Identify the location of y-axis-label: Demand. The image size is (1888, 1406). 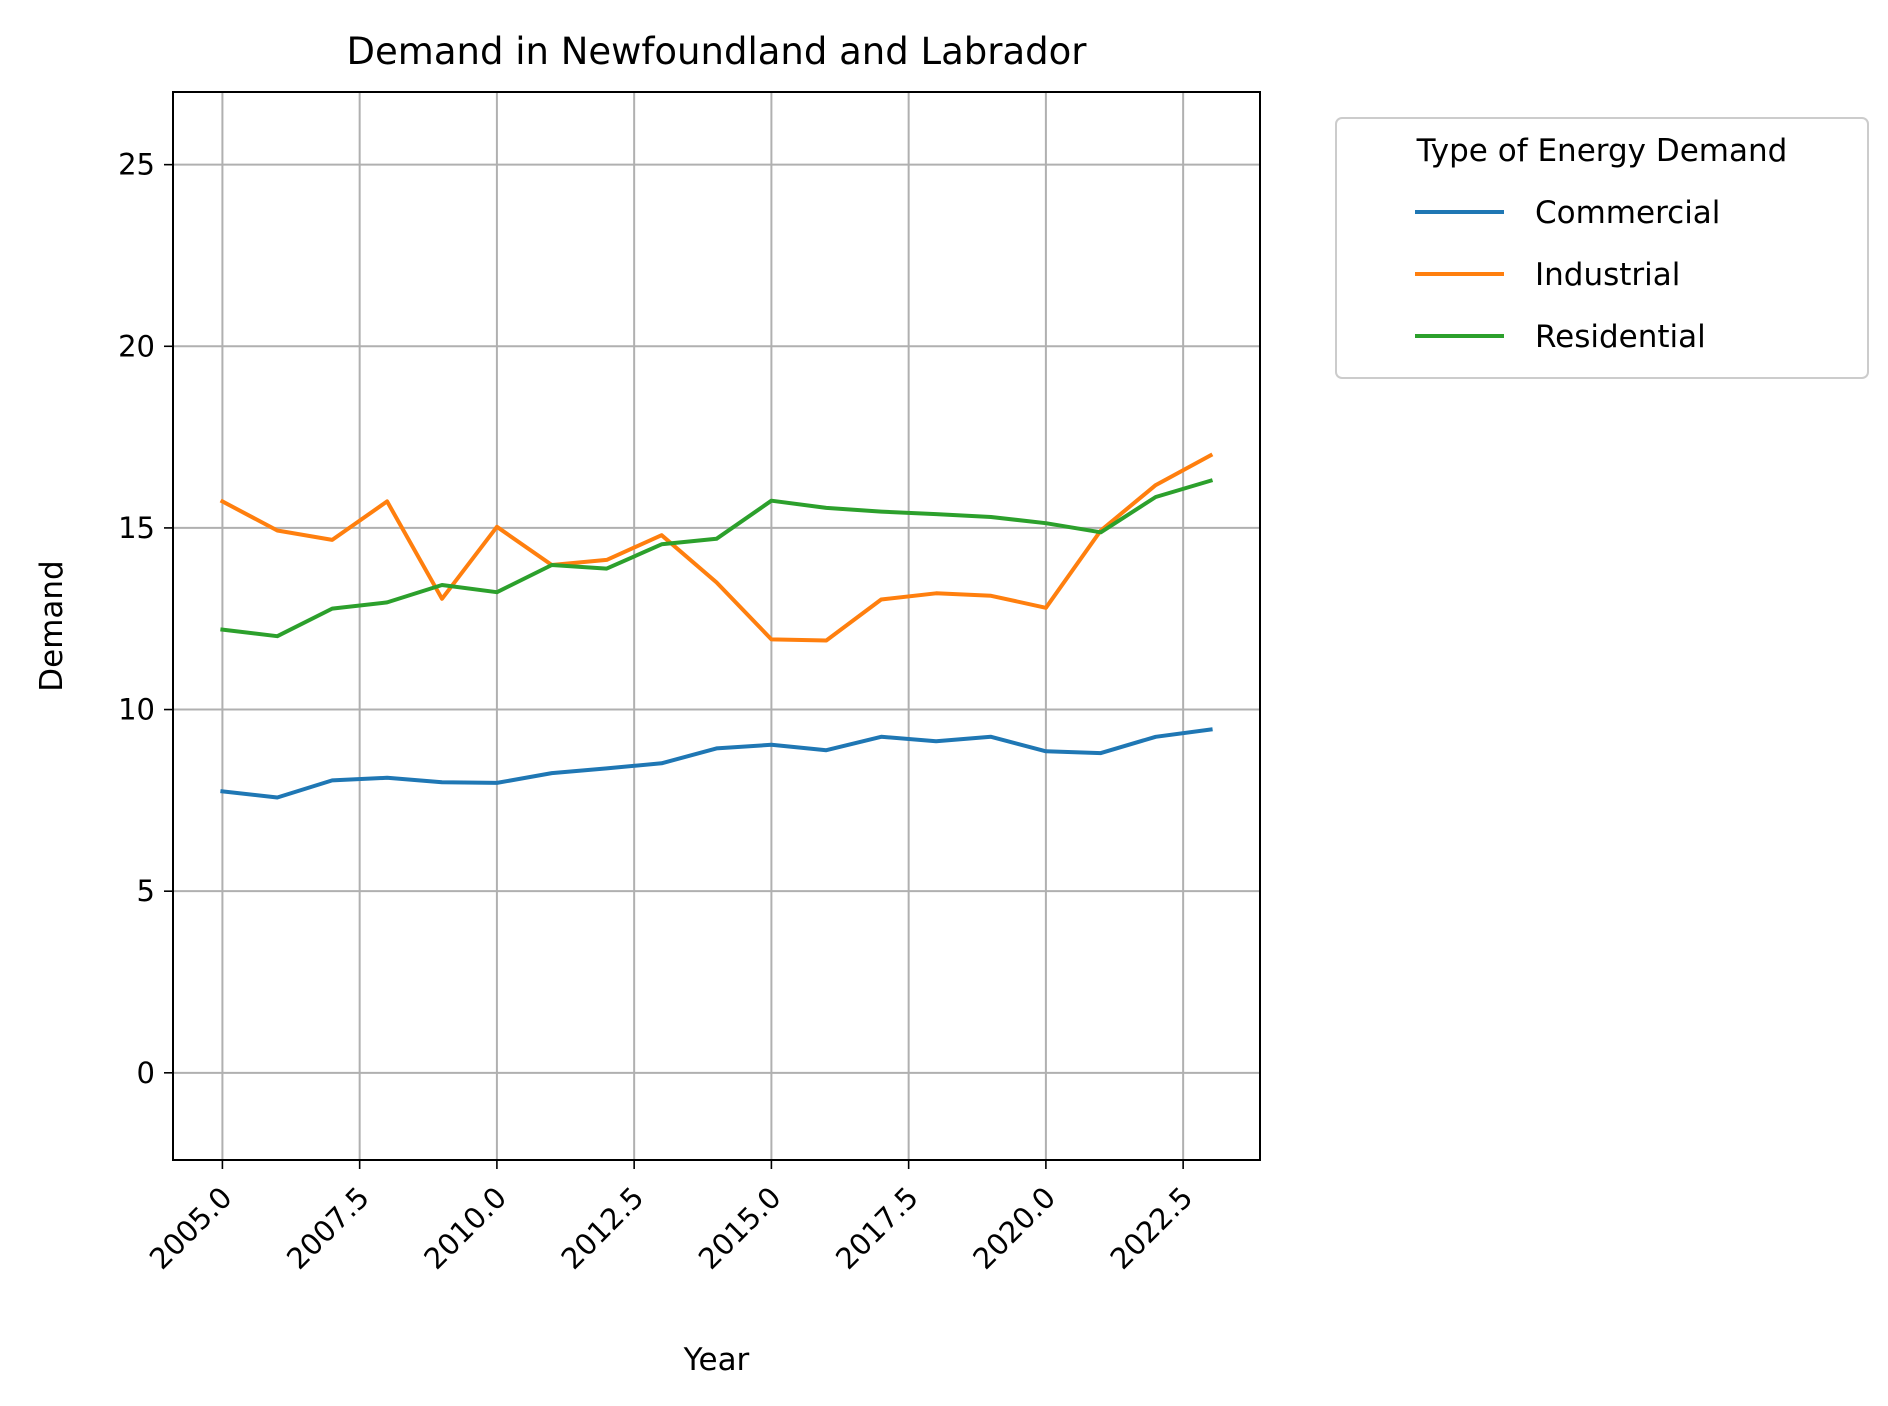
(52, 625).